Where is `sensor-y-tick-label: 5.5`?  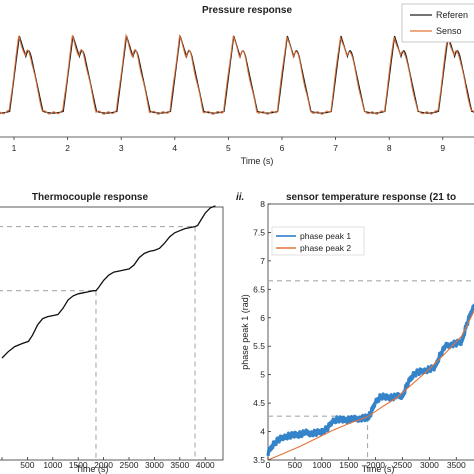
sensor-y-tick-label: 5.5 is located at coordinates (259, 346).